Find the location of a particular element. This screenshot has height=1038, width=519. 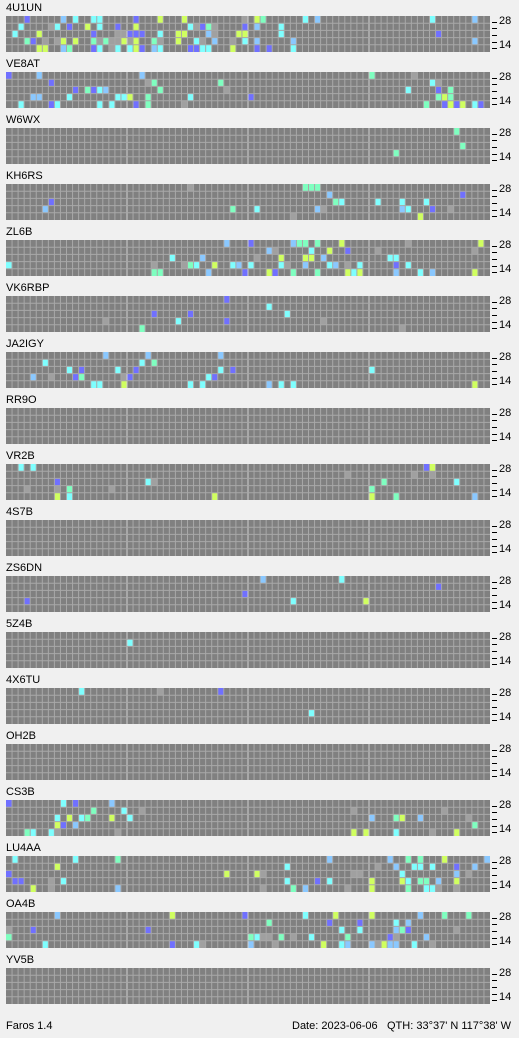

beacon-panel: CS3B 28 14 is located at coordinates (259, 812).